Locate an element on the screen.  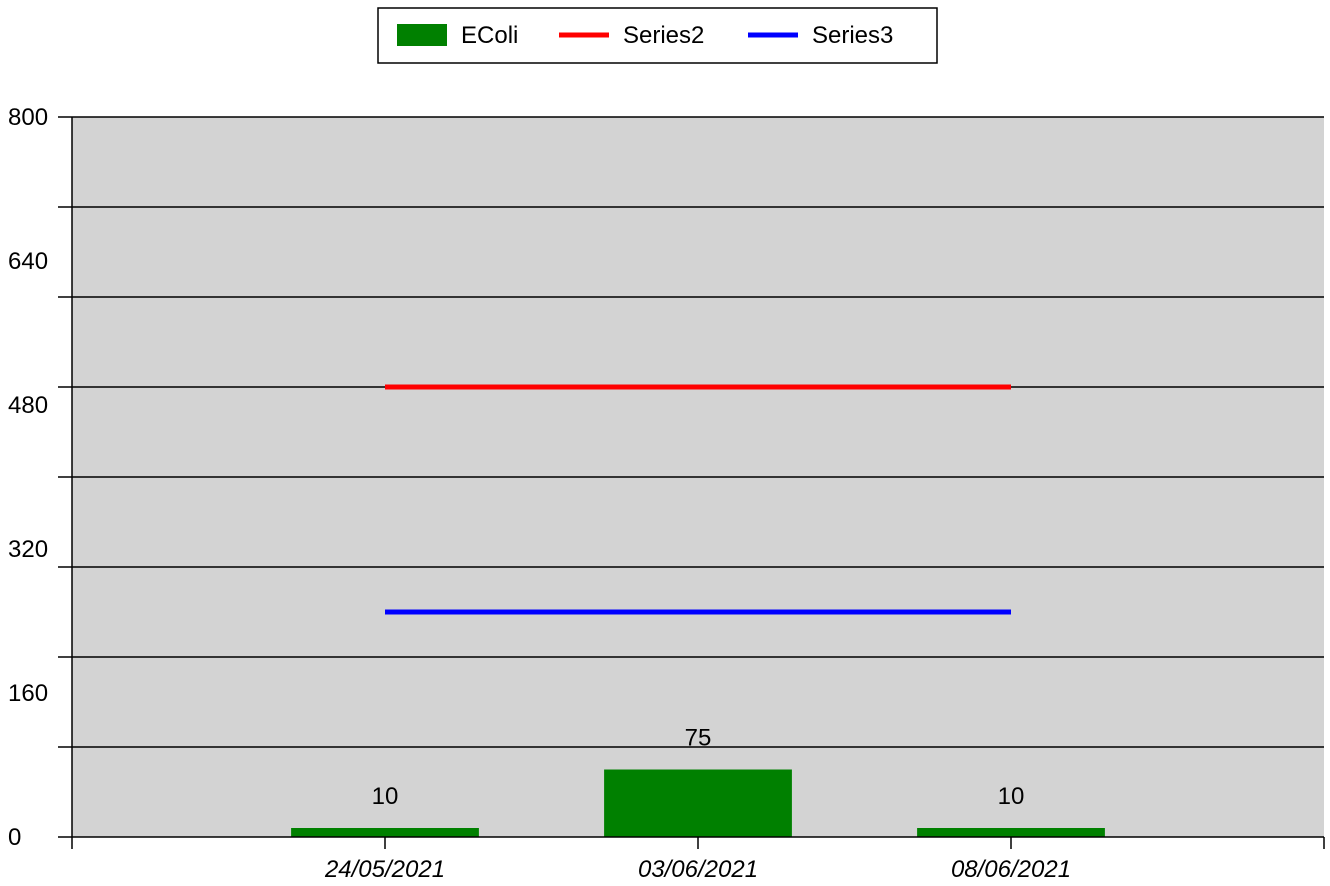
y-tick-label: 640 is located at coordinates (28, 261).